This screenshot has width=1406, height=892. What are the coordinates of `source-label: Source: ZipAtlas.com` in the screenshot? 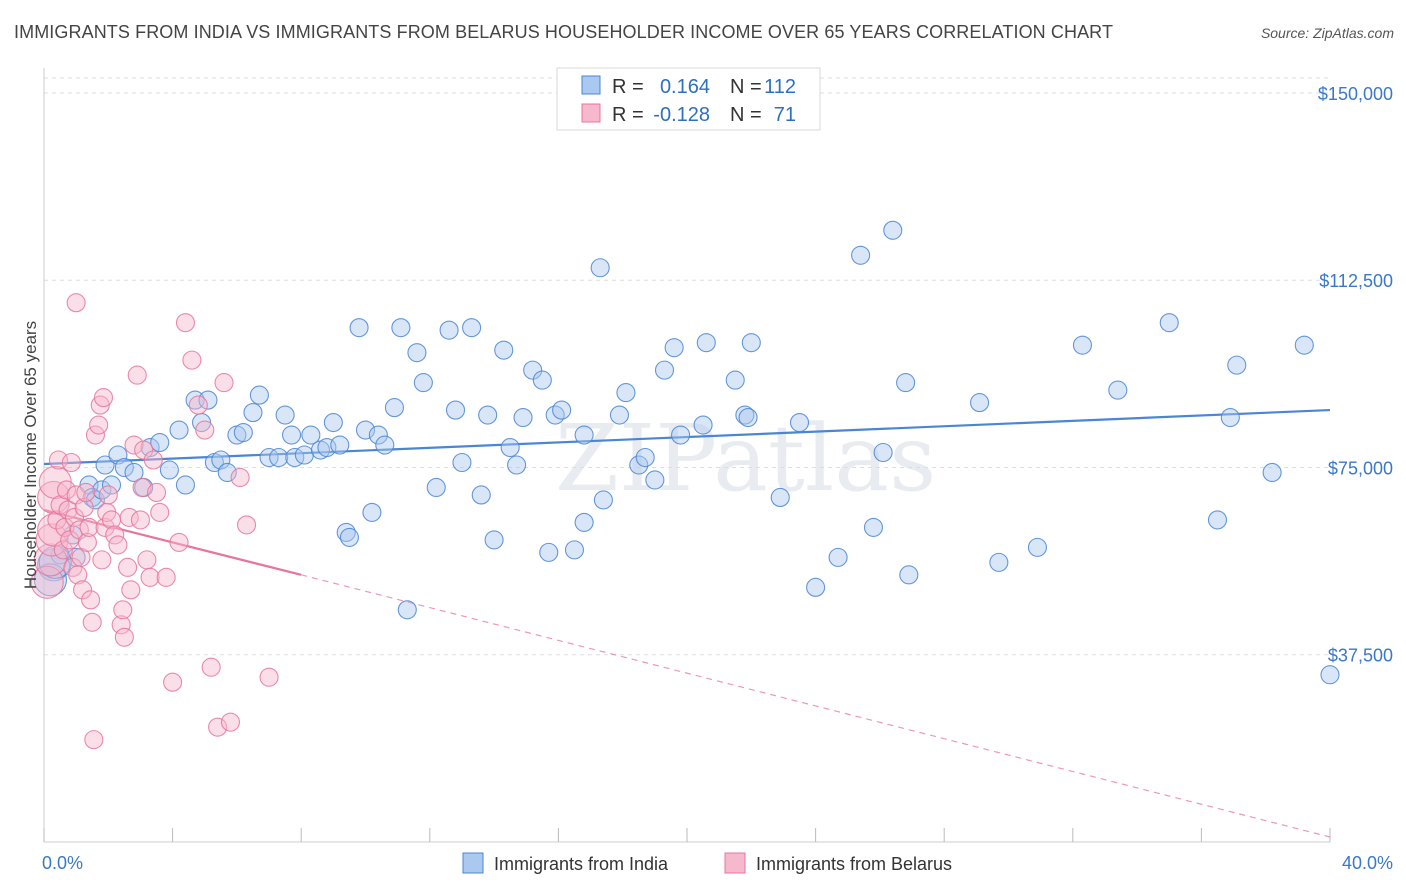 It's located at (1327, 33).